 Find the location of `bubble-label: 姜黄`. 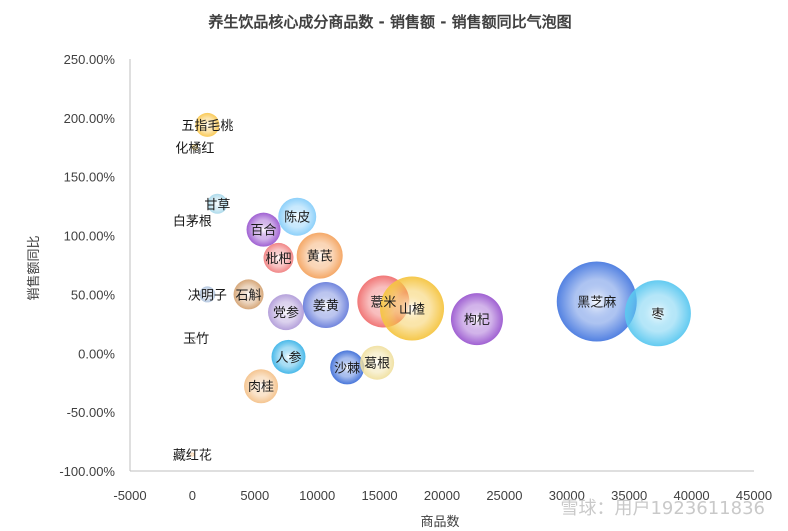

bubble-label: 姜黄 is located at coordinates (326, 306).